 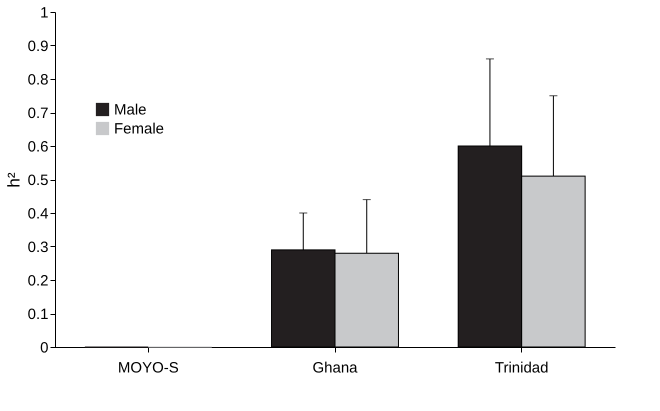 I want to click on y-tick-label: 0.2, so click(x=38, y=281).